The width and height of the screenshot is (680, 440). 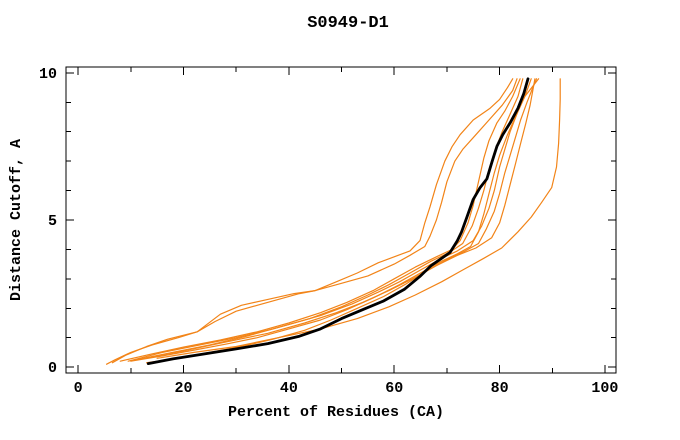 I want to click on x-tick-label: 80, so click(x=500, y=388).